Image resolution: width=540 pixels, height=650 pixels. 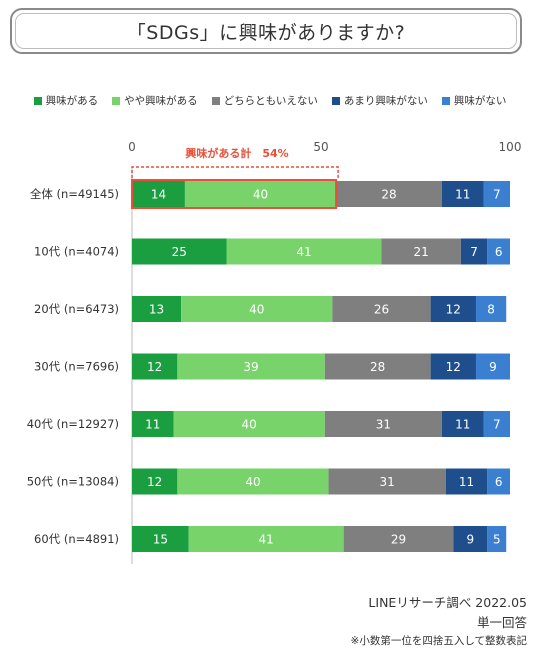 I want to click on annotation-label: 興味がある計 54%, so click(x=236, y=153).